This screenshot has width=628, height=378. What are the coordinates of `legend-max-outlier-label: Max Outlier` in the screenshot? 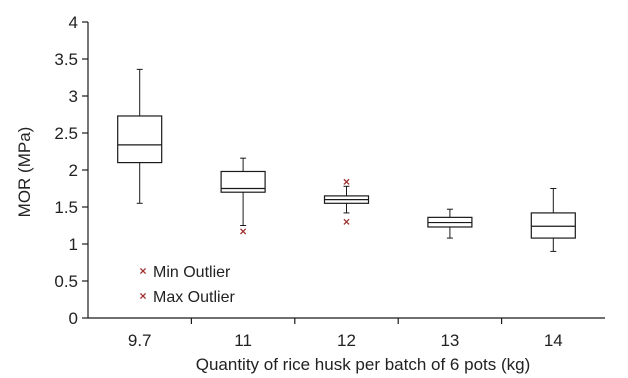 It's located at (194, 297).